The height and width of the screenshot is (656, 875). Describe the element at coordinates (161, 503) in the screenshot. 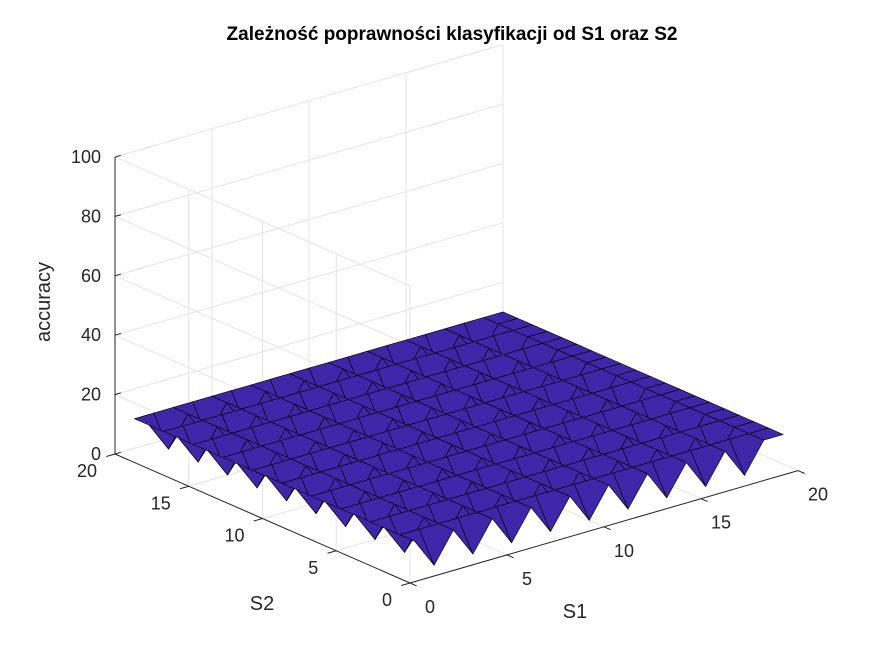

I see `y-tick-label: 15` at that location.